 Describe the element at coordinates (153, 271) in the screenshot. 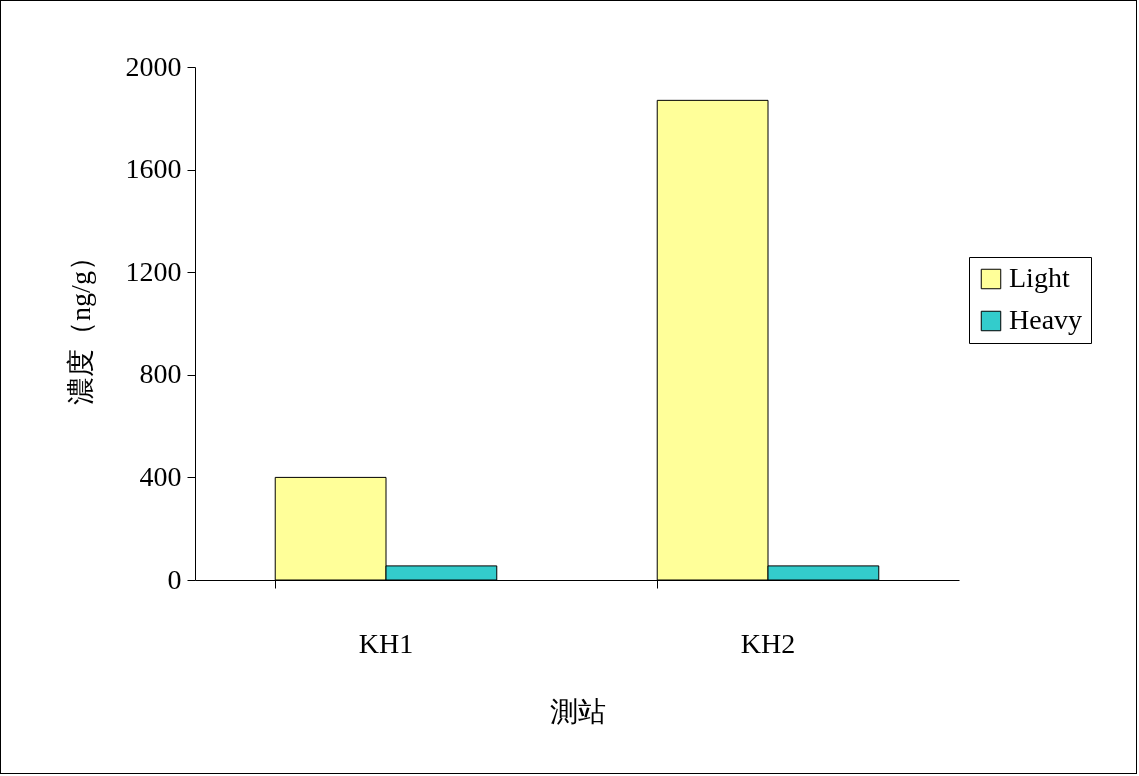

I see `y-tick-label: 1200` at that location.